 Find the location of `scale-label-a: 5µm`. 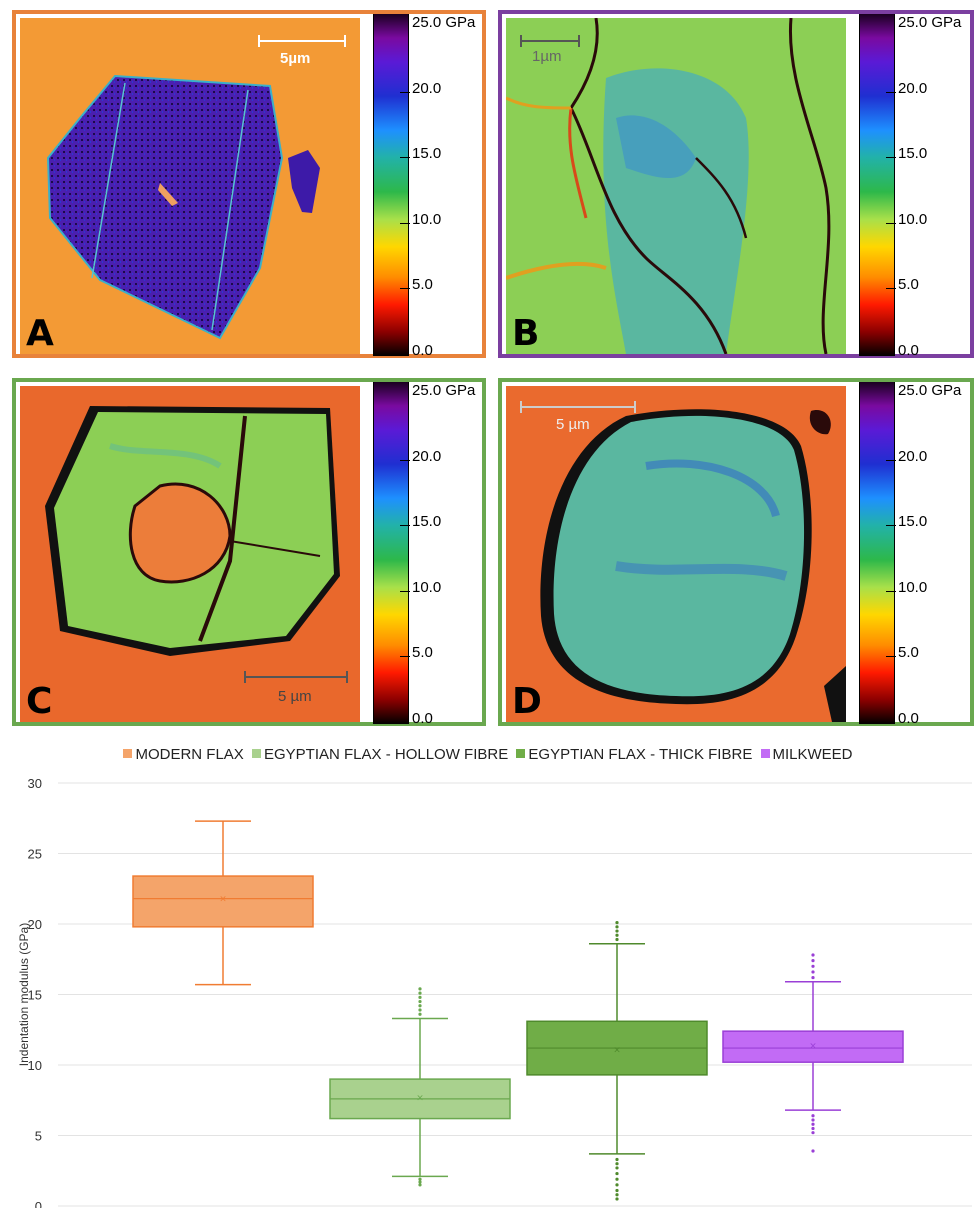

scale-label-a: 5µm is located at coordinates (295, 58).